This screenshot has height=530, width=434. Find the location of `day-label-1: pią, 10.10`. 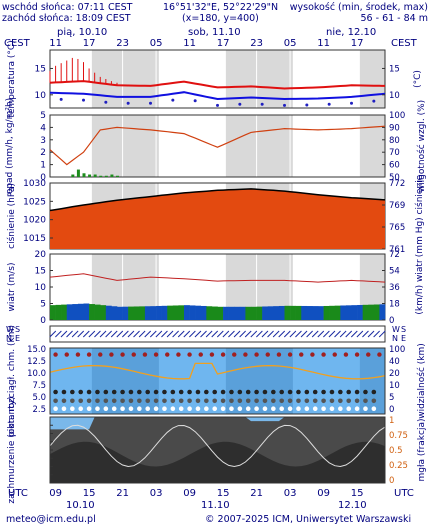

day-label-1: pią, 10.10 is located at coordinates (82, 32).